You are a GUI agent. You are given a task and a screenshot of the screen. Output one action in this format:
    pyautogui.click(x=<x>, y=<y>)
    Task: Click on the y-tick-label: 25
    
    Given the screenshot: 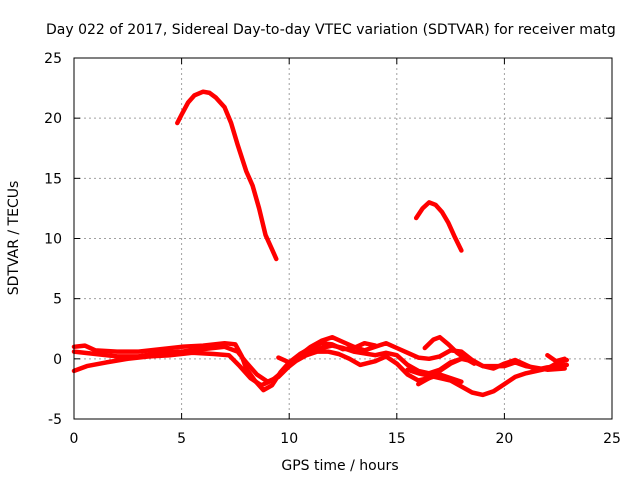 What is the action you would take?
    pyautogui.click(x=53, y=59)
    